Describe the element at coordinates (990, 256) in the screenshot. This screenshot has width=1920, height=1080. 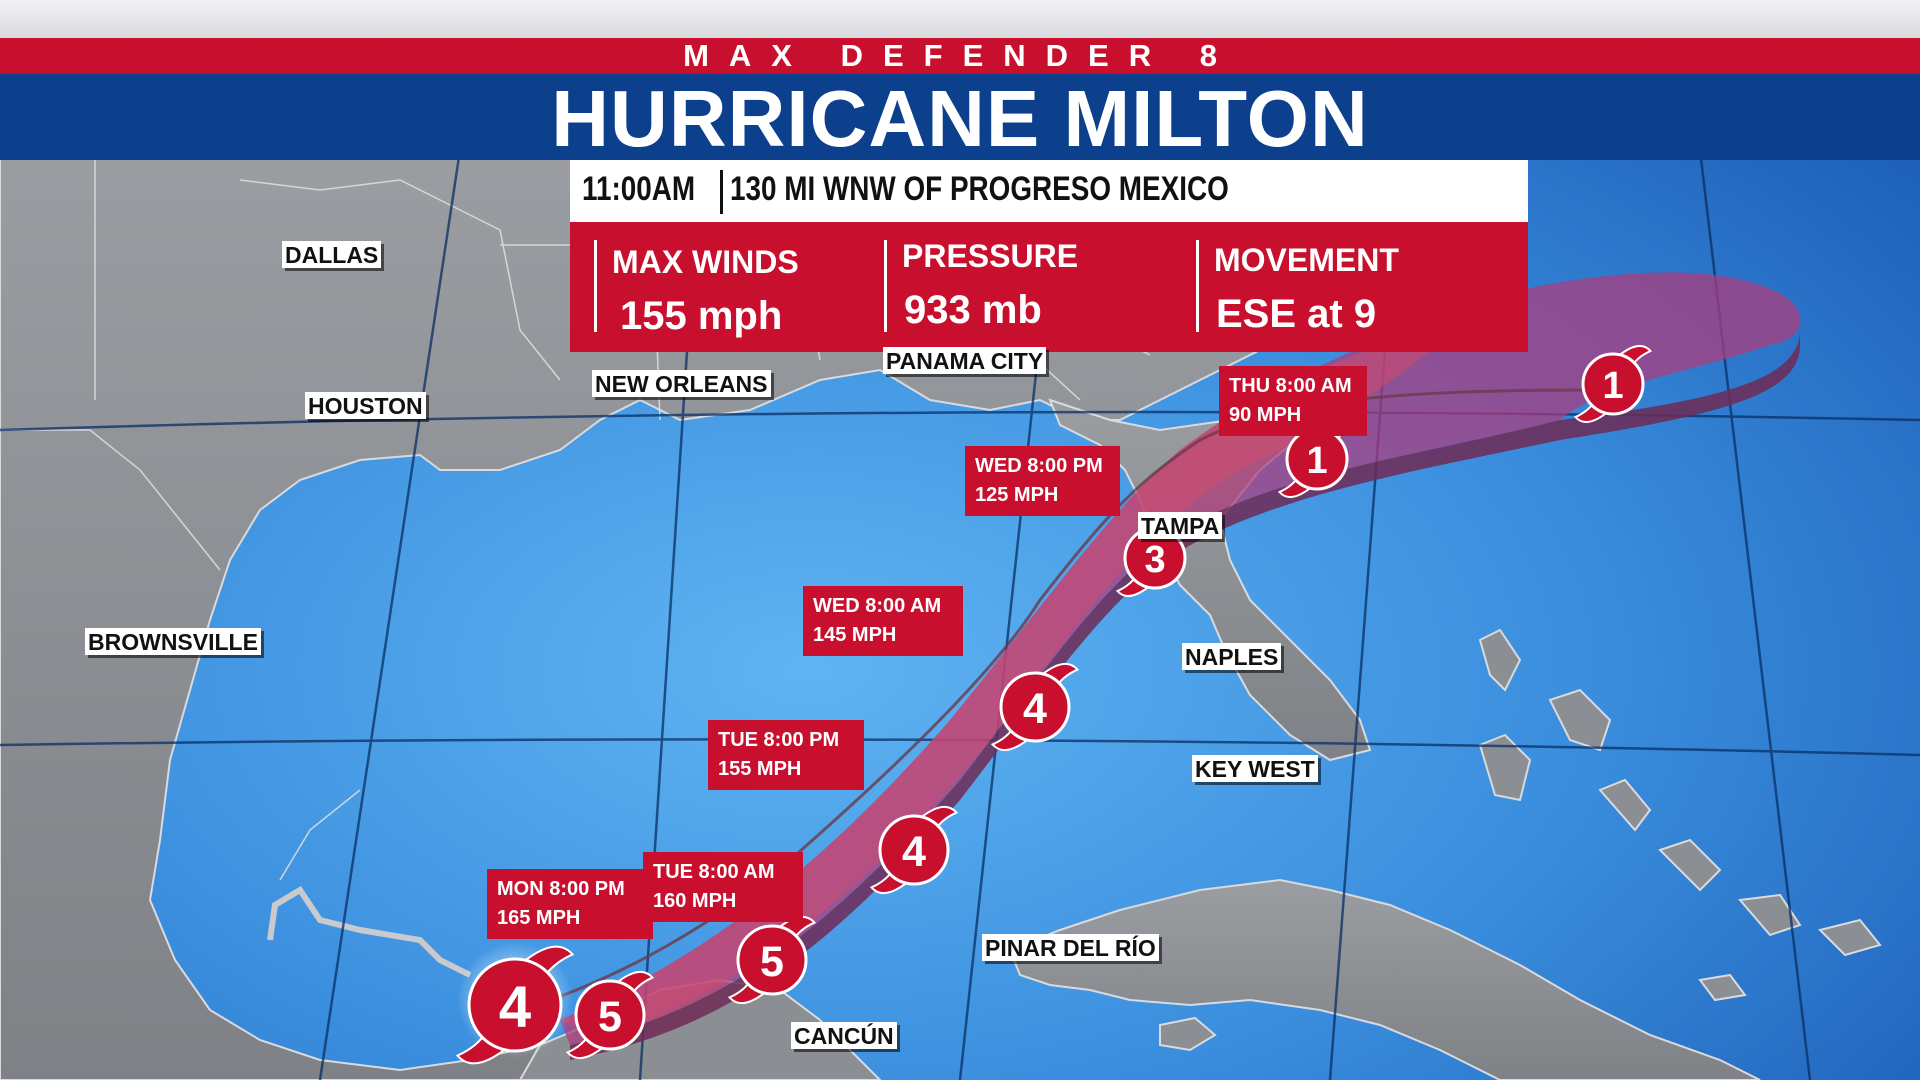
I see `stat-label: PRESSURE` at that location.